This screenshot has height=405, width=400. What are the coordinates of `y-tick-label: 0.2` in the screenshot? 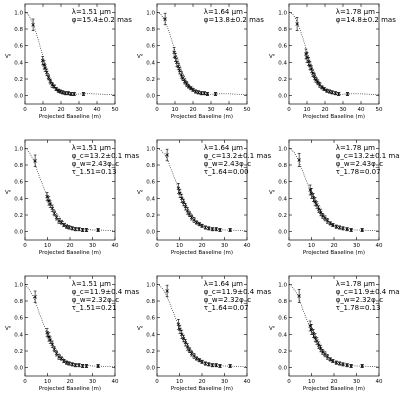 It's located at (282, 216).